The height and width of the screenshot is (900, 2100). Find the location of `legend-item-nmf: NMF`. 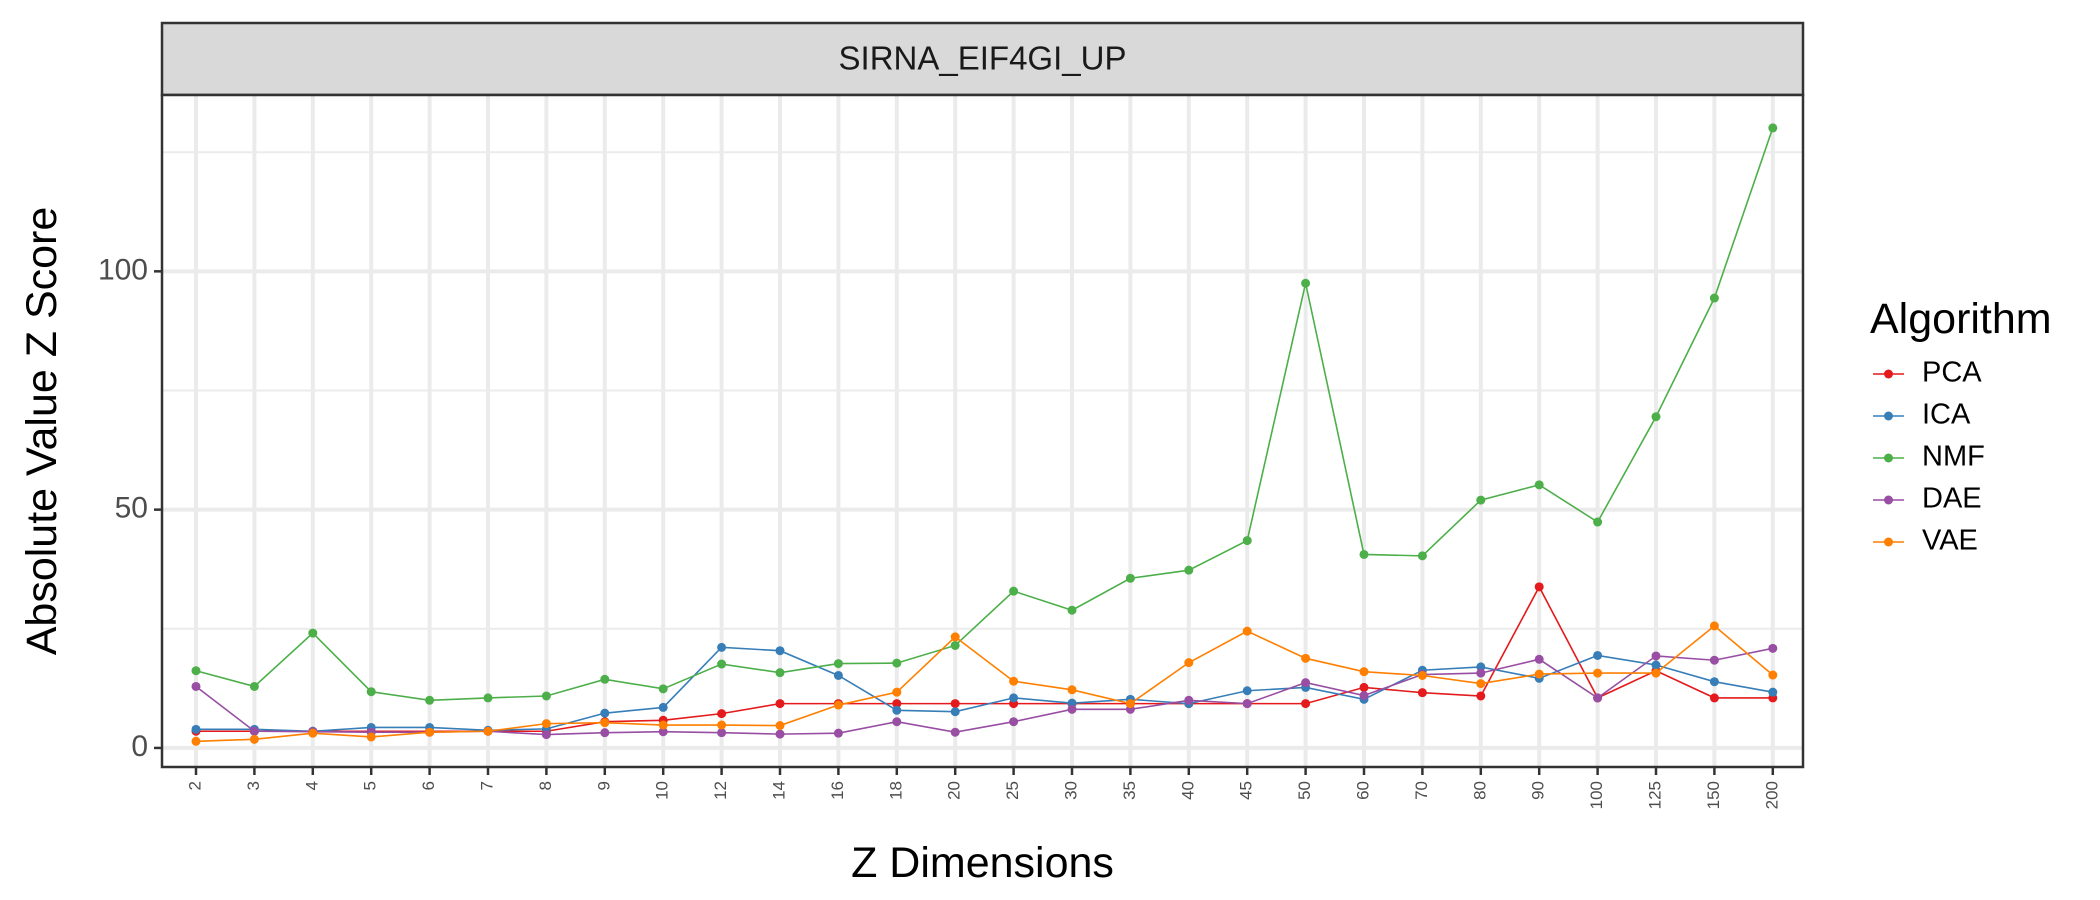

legend-item-nmf: NMF is located at coordinates (1929, 457).